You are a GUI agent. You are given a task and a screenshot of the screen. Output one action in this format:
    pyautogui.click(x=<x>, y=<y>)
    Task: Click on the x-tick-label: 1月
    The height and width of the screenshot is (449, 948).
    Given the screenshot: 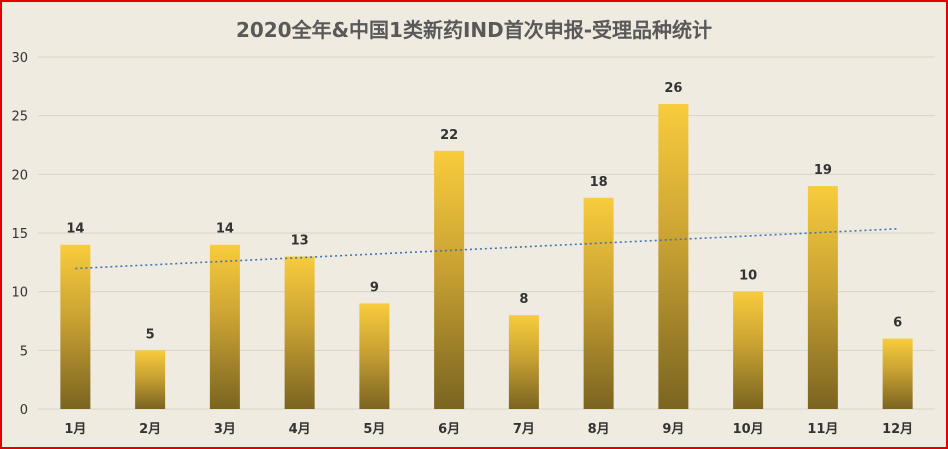 What is the action you would take?
    pyautogui.click(x=75, y=429)
    